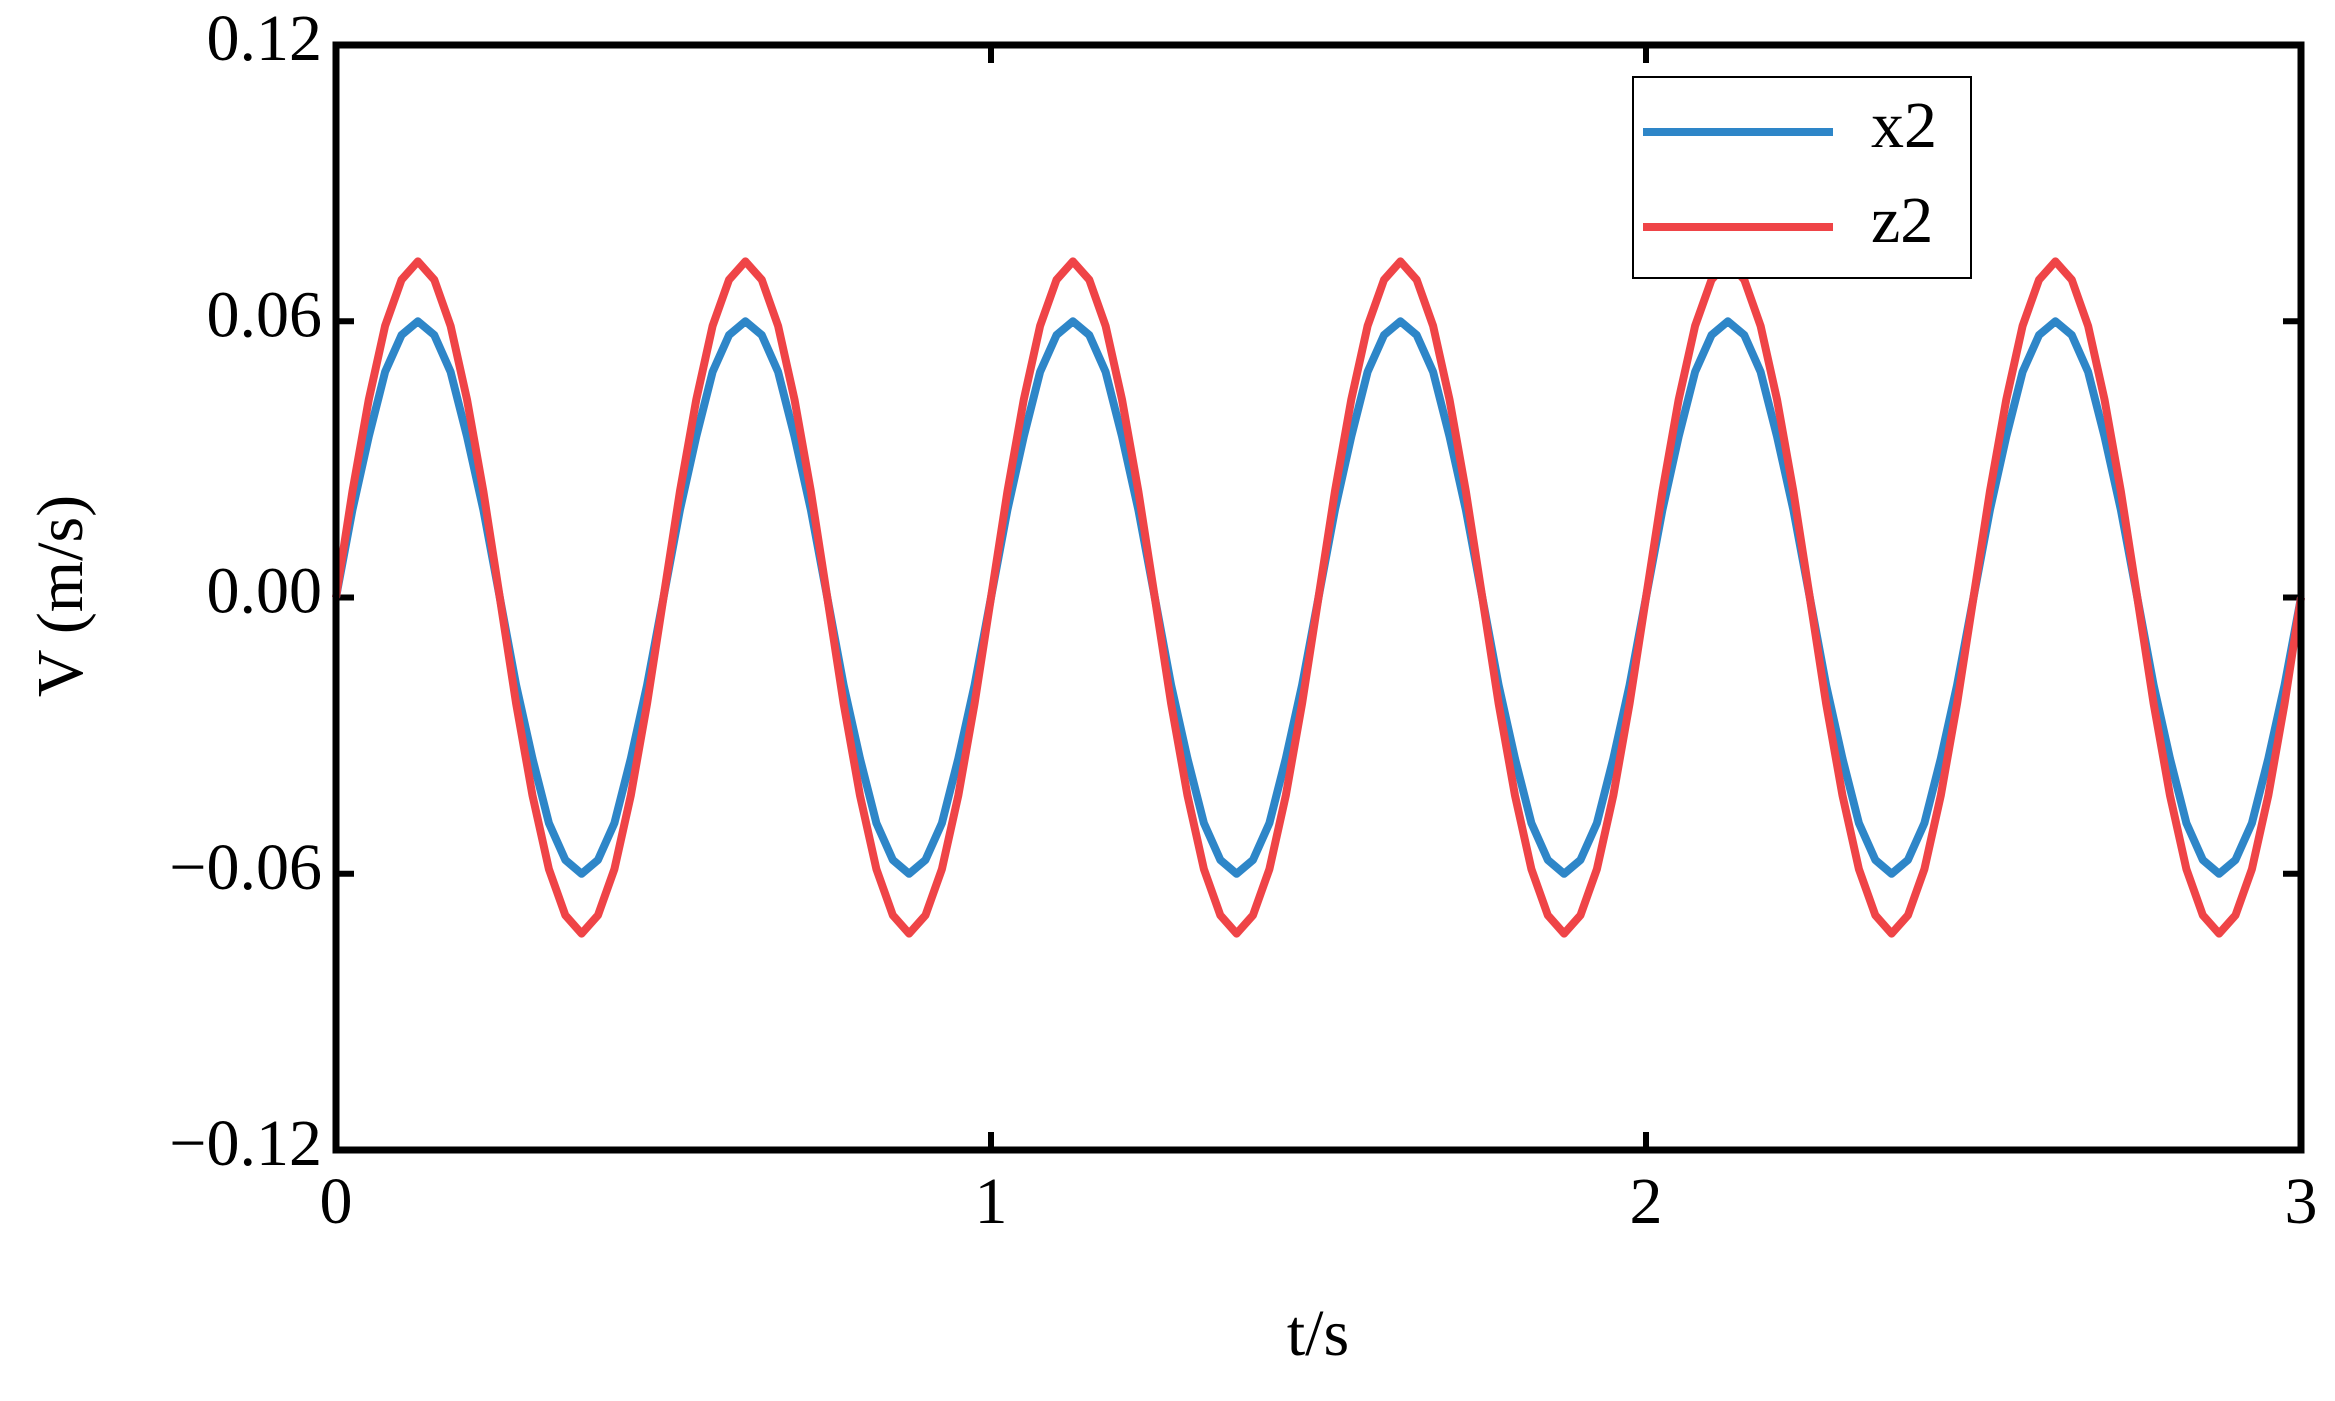 The height and width of the screenshot is (1401, 2335). Describe the element at coordinates (265, 591) in the screenshot. I see `y-tick-label: 0.00` at that location.